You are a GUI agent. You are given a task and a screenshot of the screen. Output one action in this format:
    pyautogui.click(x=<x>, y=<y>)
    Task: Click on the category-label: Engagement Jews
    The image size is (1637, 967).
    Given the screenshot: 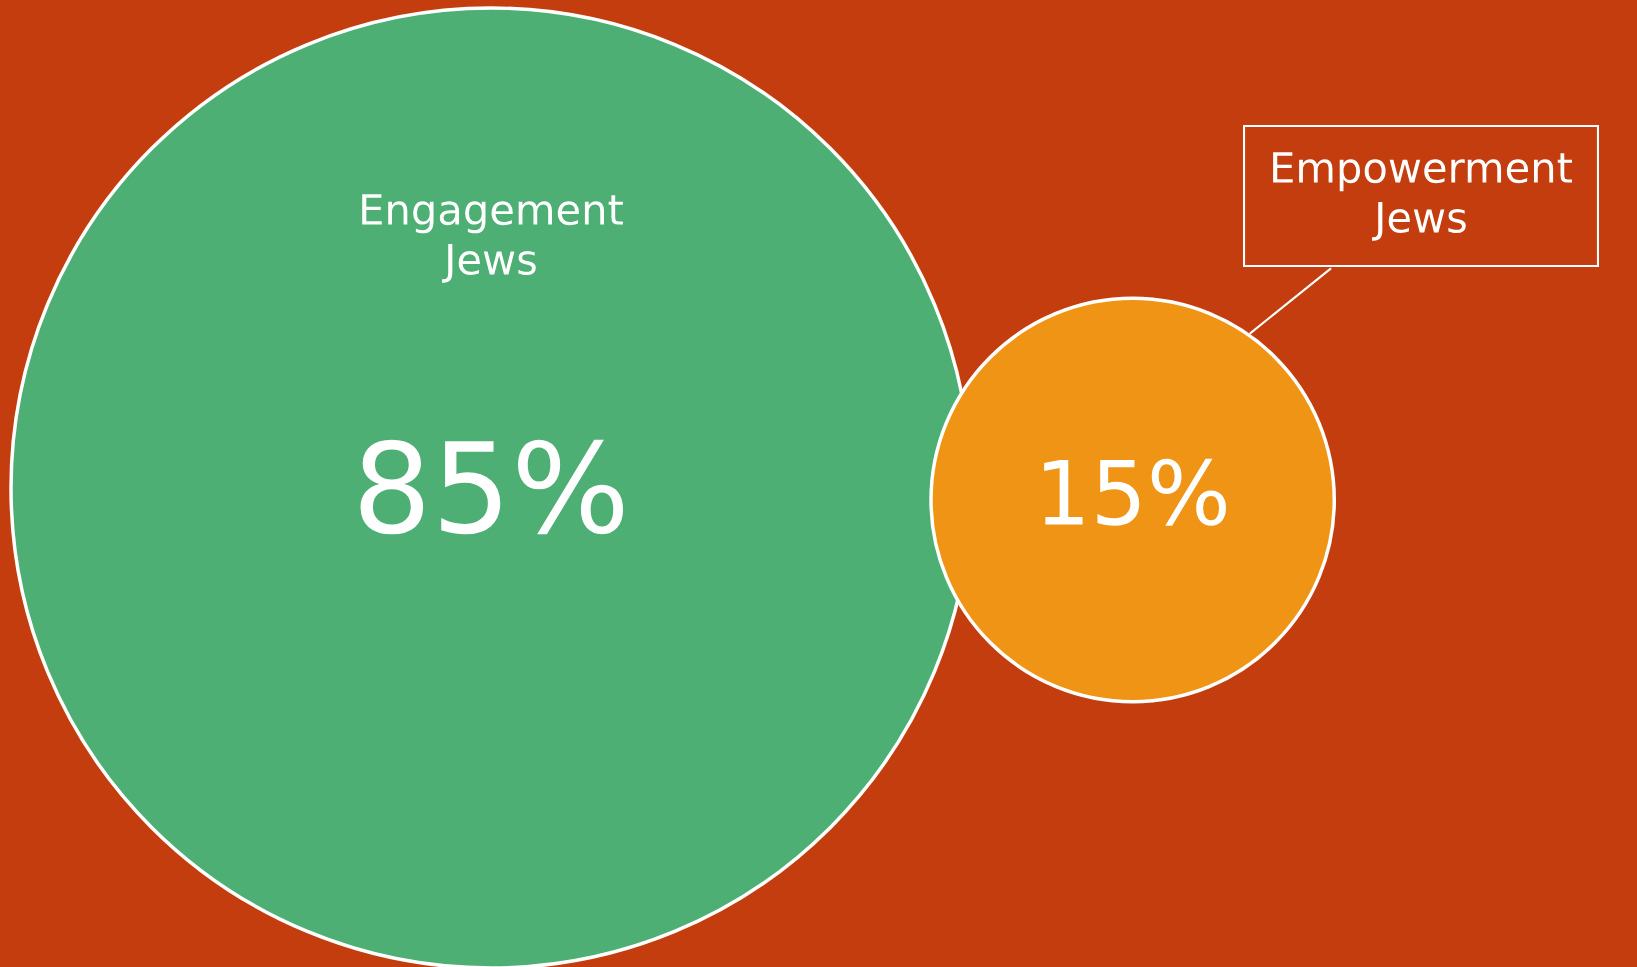 What is the action you would take?
    pyautogui.click(x=492, y=238)
    